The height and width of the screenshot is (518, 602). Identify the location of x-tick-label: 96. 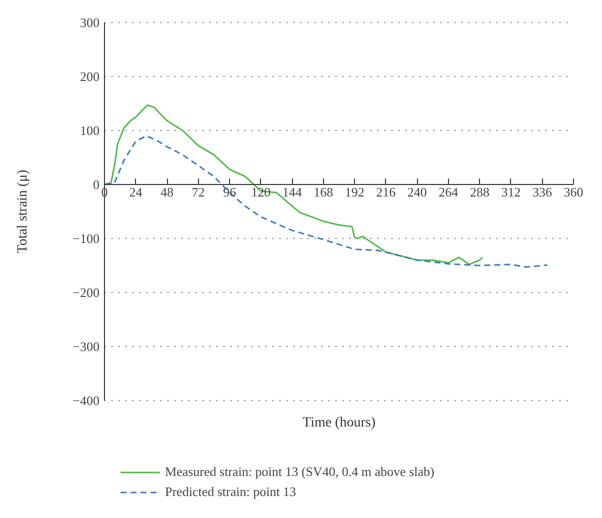
(230, 192).